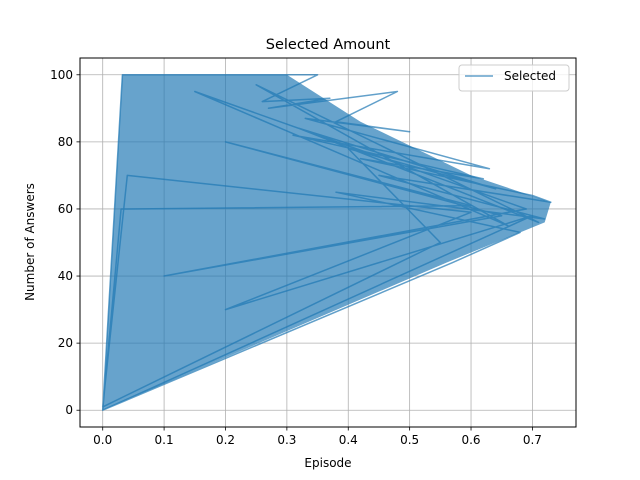  What do you see at coordinates (65, 142) in the screenshot?
I see `y-tick-label: 80` at bounding box center [65, 142].